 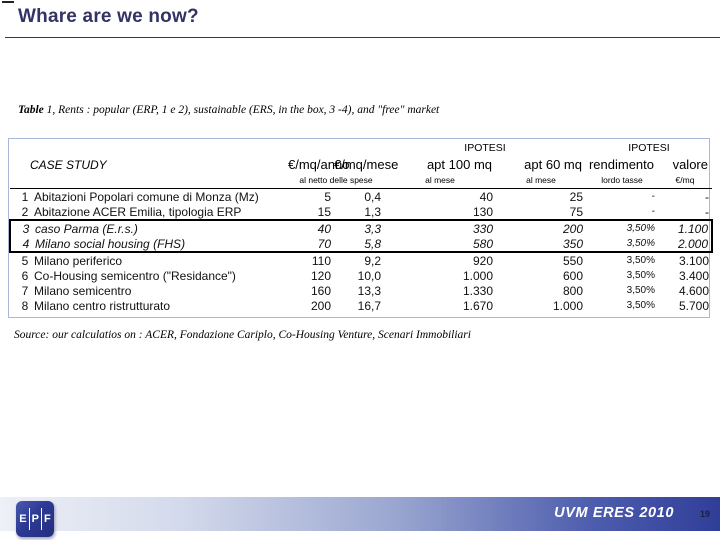 I want to click on case-study-cell: 8 Milano centro ristrutturato, so click(x=149, y=305).